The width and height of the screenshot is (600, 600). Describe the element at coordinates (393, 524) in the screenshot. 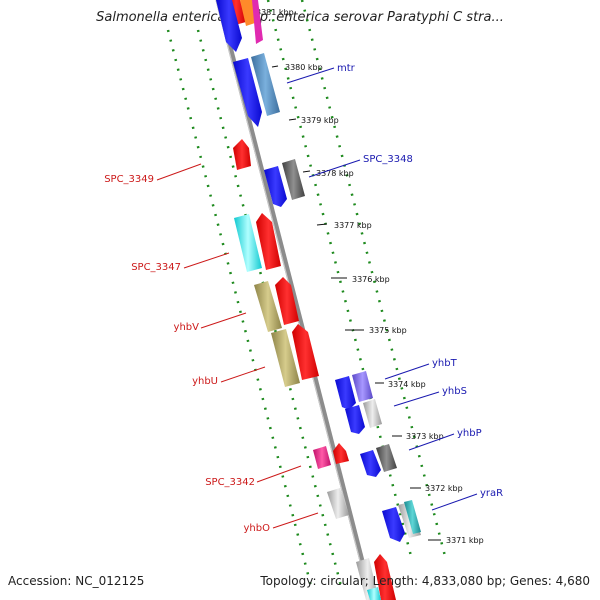

I see `gene-arrow-blue-yraR` at that location.